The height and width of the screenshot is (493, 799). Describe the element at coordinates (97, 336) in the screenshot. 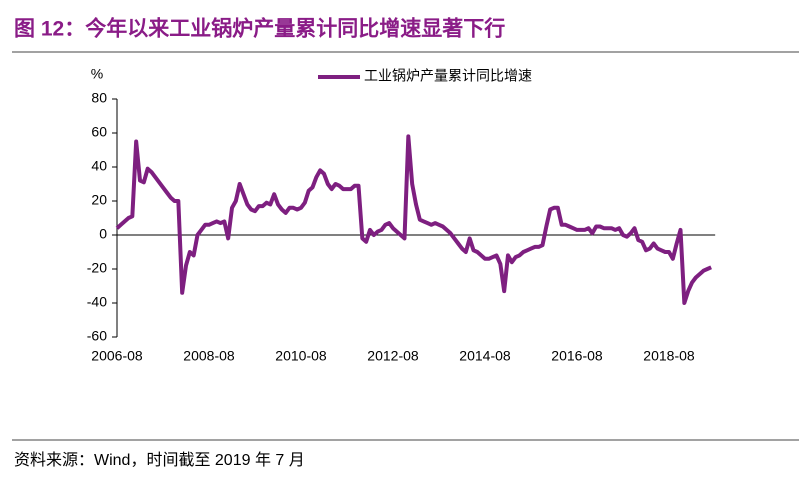

I see `y-tick-label: -60` at that location.